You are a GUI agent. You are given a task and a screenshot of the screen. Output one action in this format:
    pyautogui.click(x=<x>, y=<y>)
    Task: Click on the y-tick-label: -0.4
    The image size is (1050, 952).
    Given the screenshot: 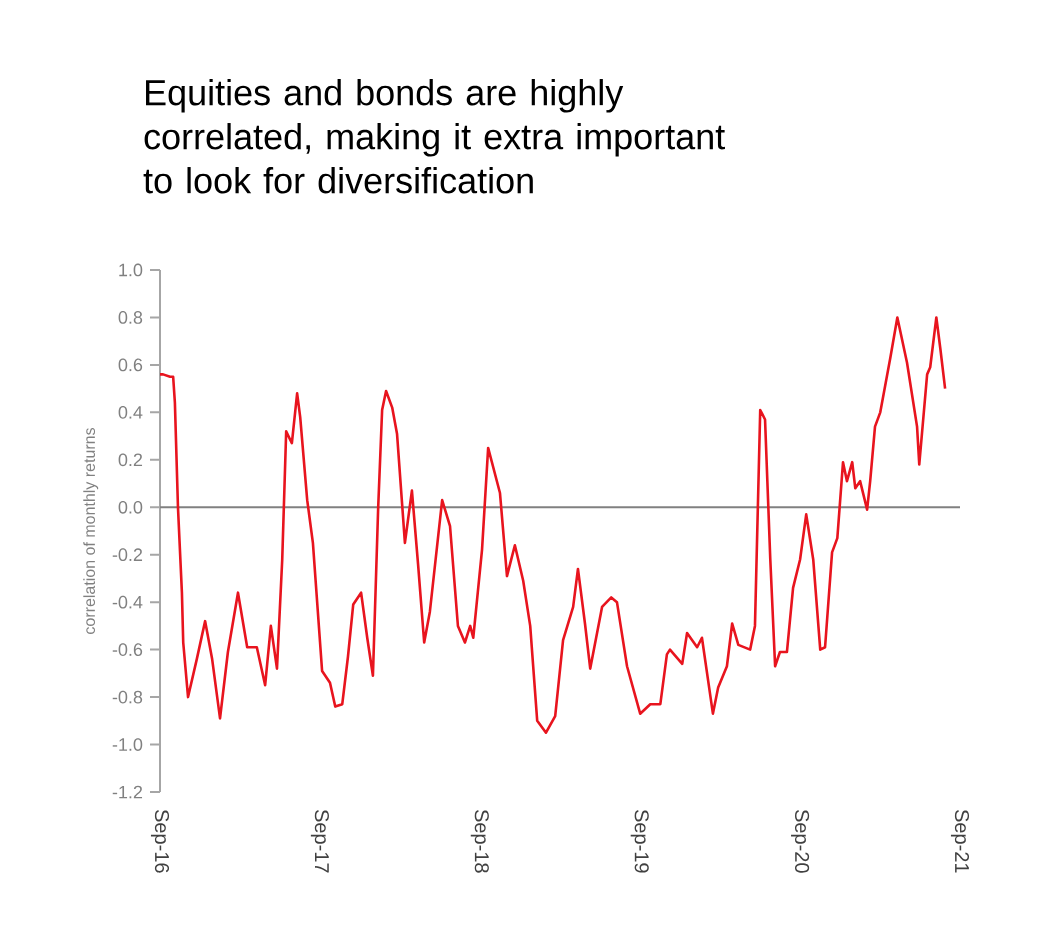 What is the action you would take?
    pyautogui.click(x=127, y=602)
    